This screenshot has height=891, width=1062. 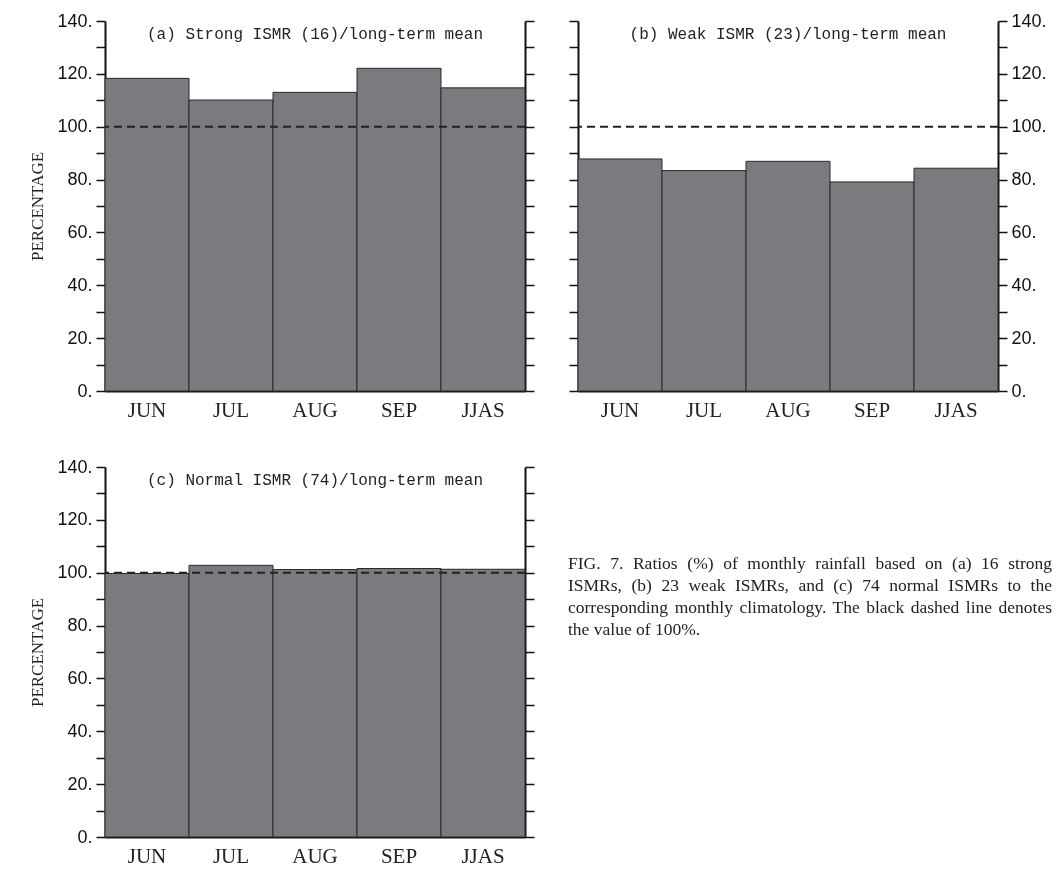 I want to click on chart-title: (c) Normal ISMR (74)/long-term mean, so click(x=315, y=481).